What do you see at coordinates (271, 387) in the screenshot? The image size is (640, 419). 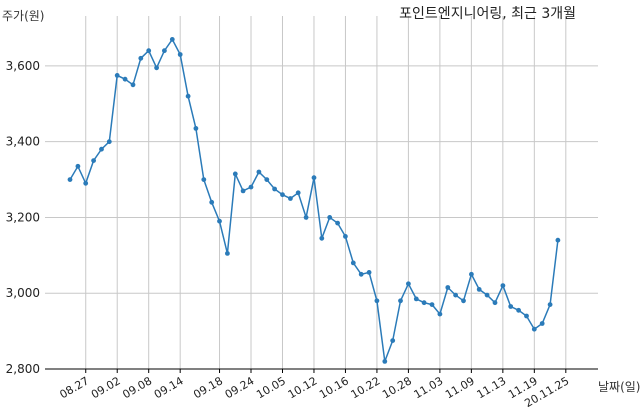 I see `x-tick-label: 10.05` at bounding box center [271, 387].